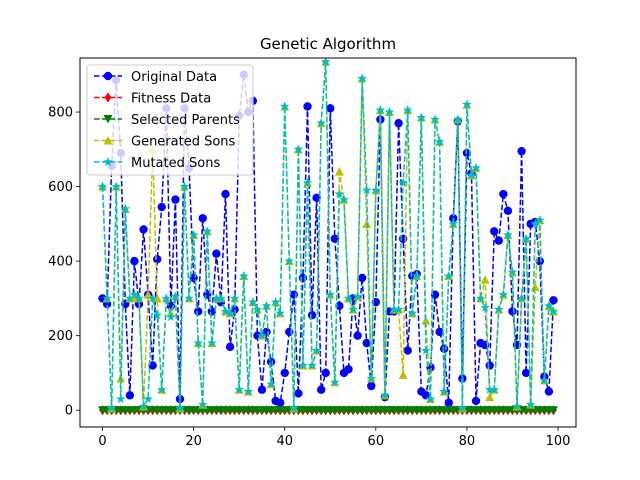 The height and width of the screenshot is (480, 640). I want to click on data-point-selected-parents, so click(553, 410).